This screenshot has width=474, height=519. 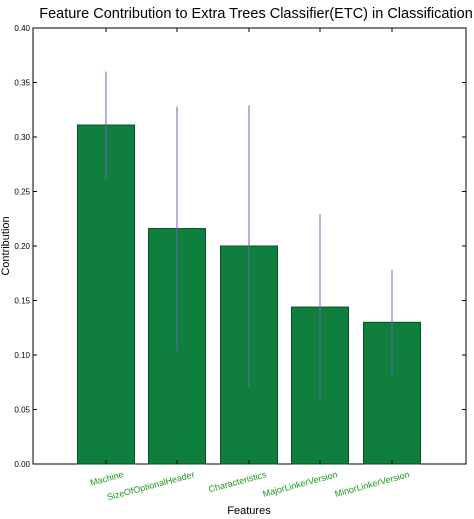 What do you see at coordinates (22, 301) in the screenshot?
I see `y-tick-label: 0.15` at bounding box center [22, 301].